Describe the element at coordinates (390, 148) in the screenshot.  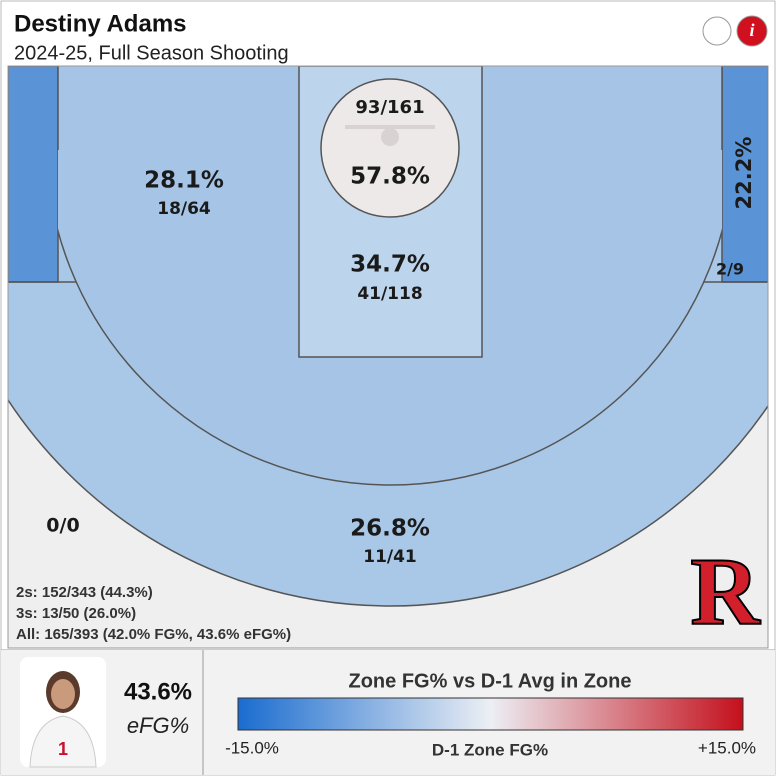
I see `restricted-area` at that location.